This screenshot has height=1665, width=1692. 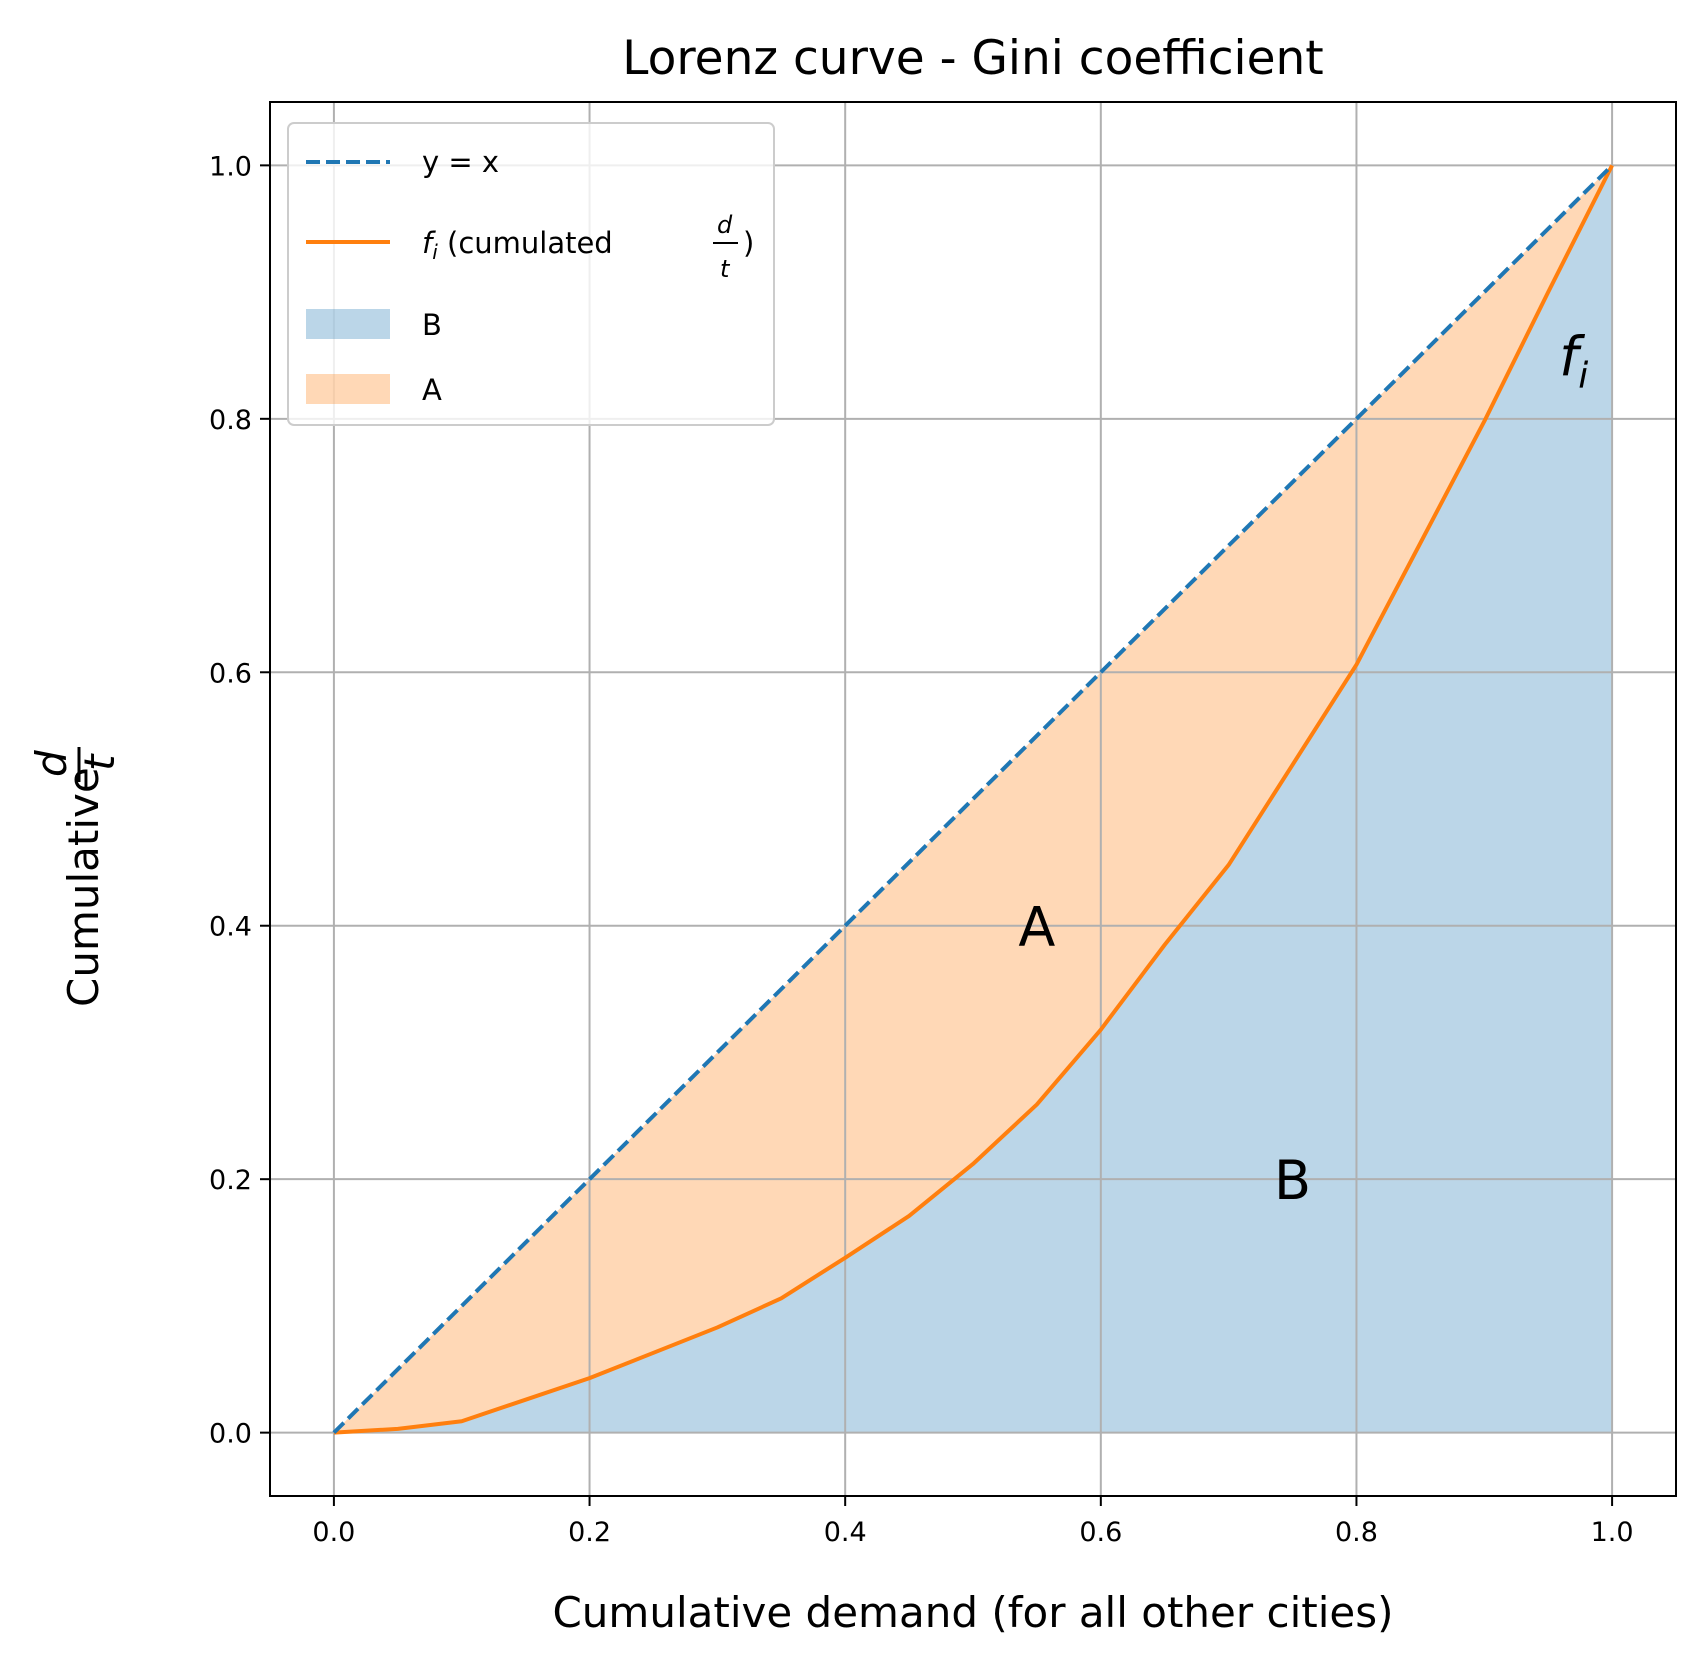 I want to click on y-tick-label: 0.4, so click(x=230, y=927).